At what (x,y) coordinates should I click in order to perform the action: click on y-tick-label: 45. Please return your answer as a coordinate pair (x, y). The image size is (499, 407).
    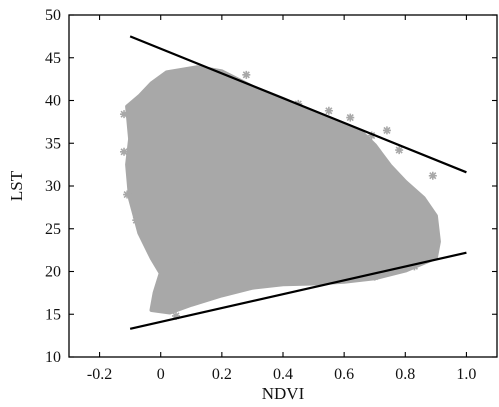
    Looking at the image, I should click on (53, 58).